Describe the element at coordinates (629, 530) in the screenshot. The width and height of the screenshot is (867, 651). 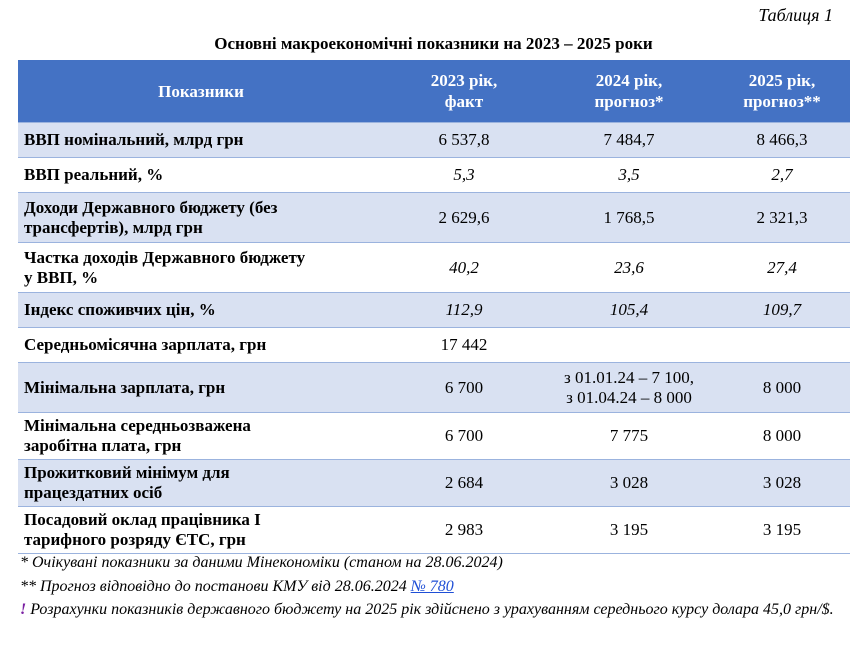
I see `cell-2024: 3 195` at that location.